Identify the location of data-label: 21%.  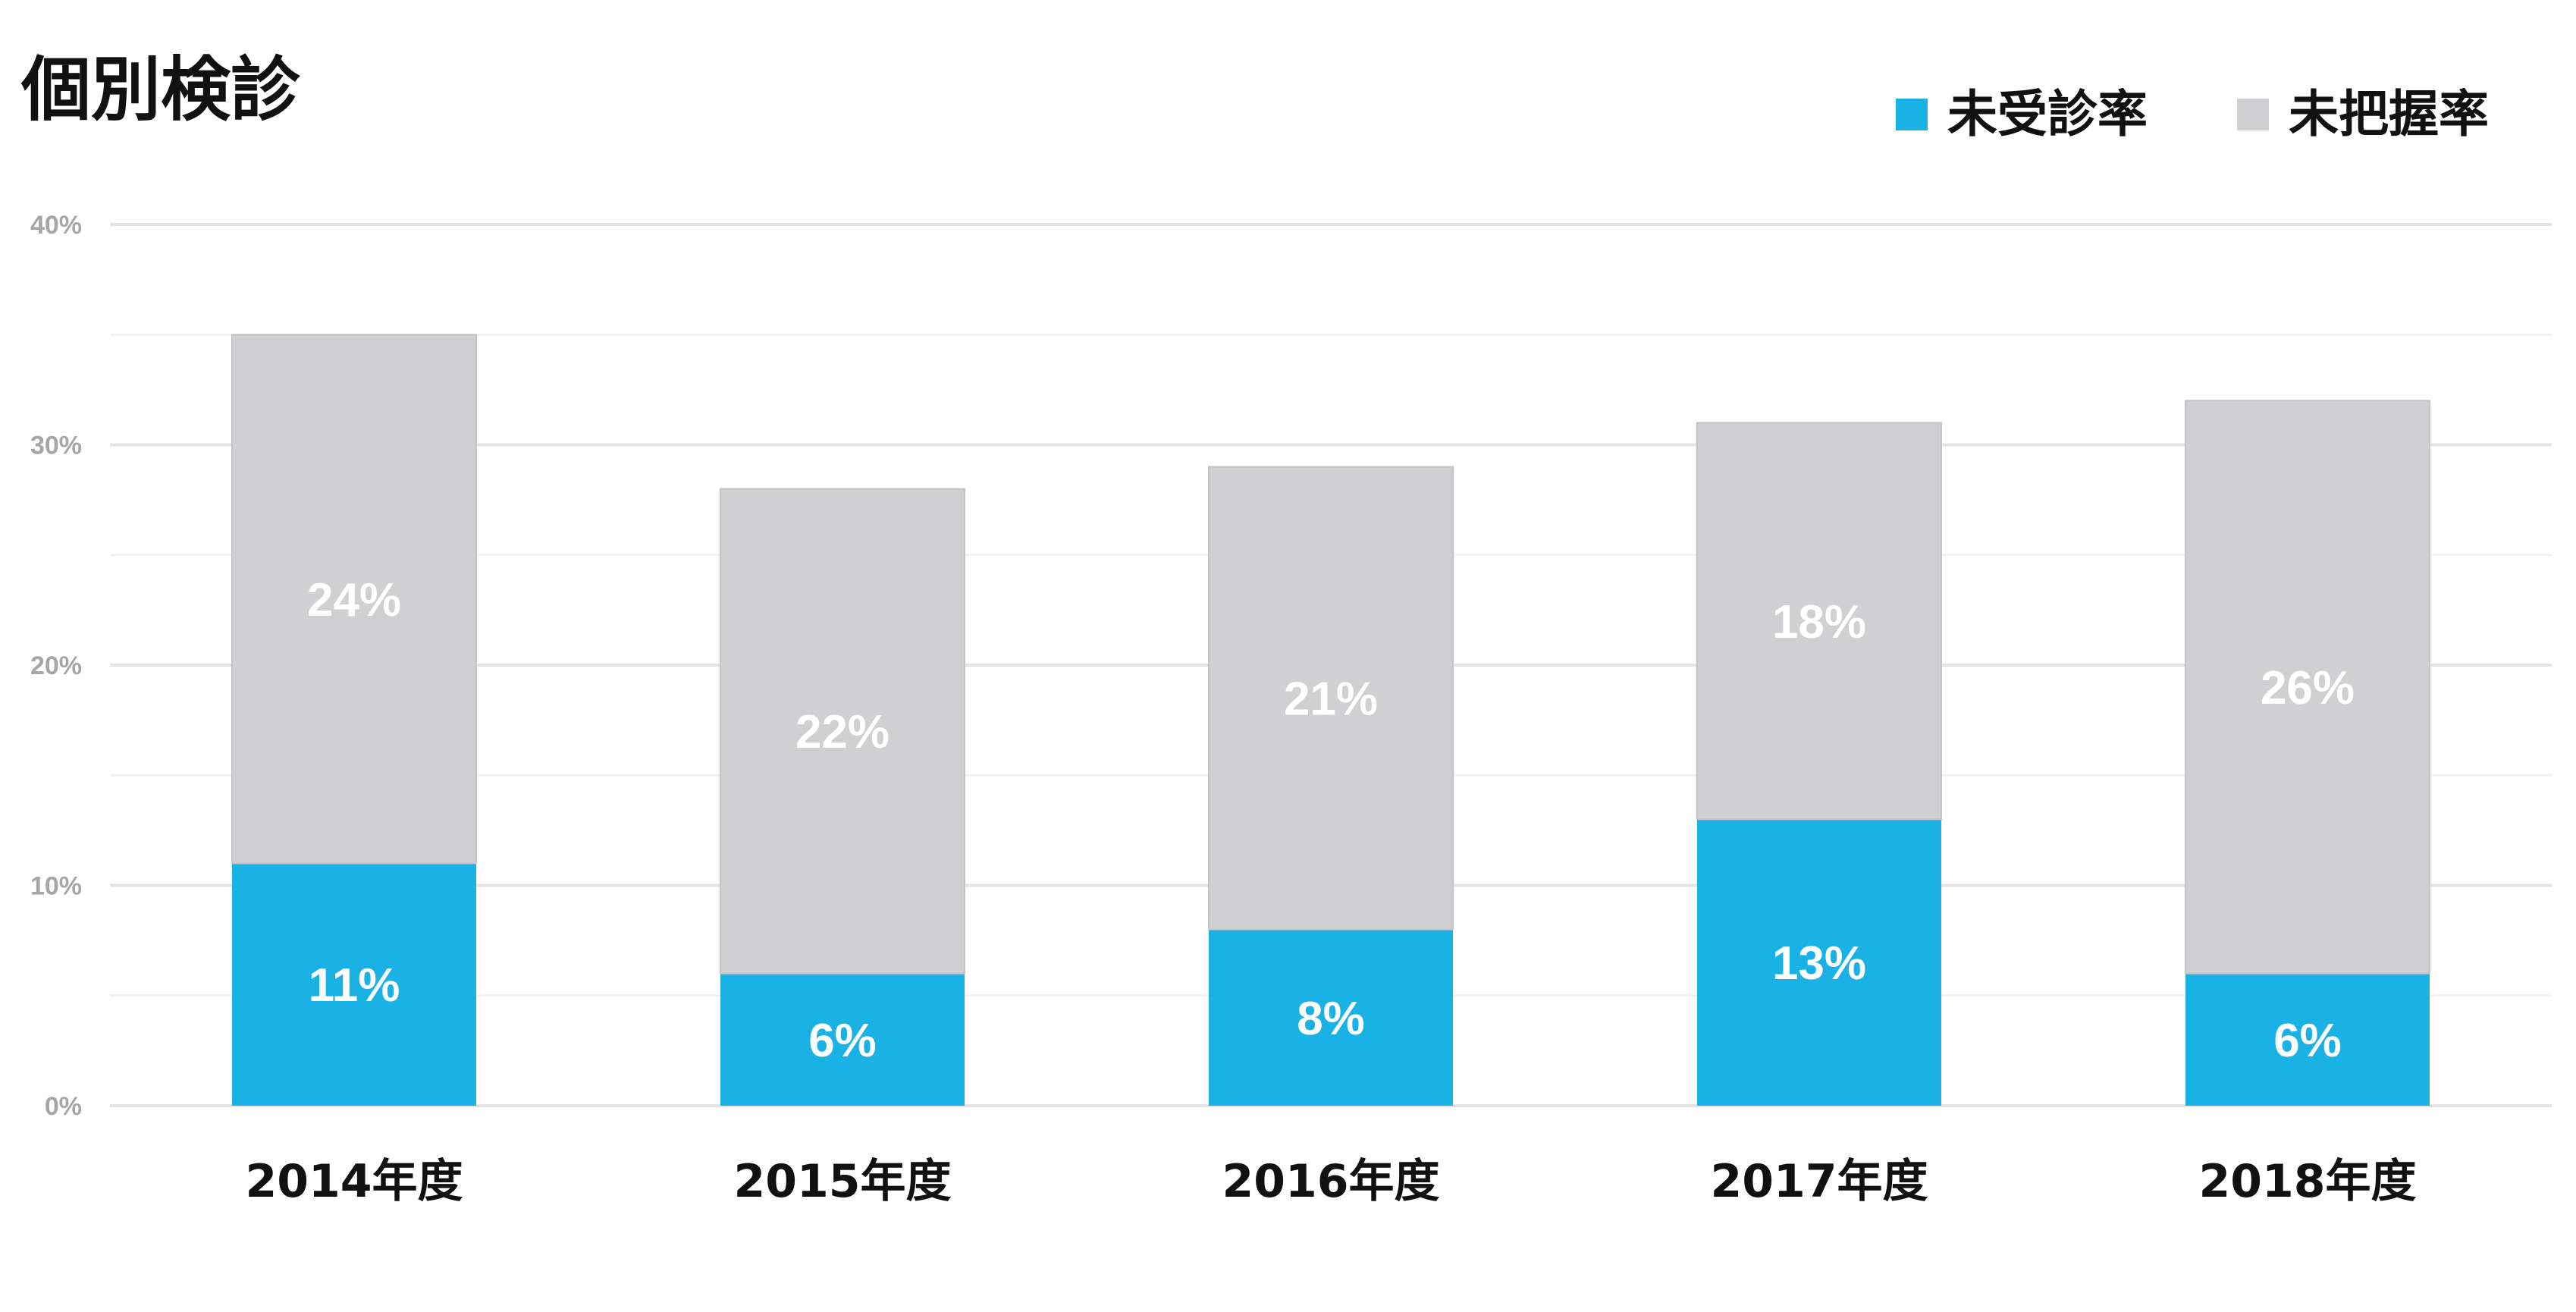
(1331, 699).